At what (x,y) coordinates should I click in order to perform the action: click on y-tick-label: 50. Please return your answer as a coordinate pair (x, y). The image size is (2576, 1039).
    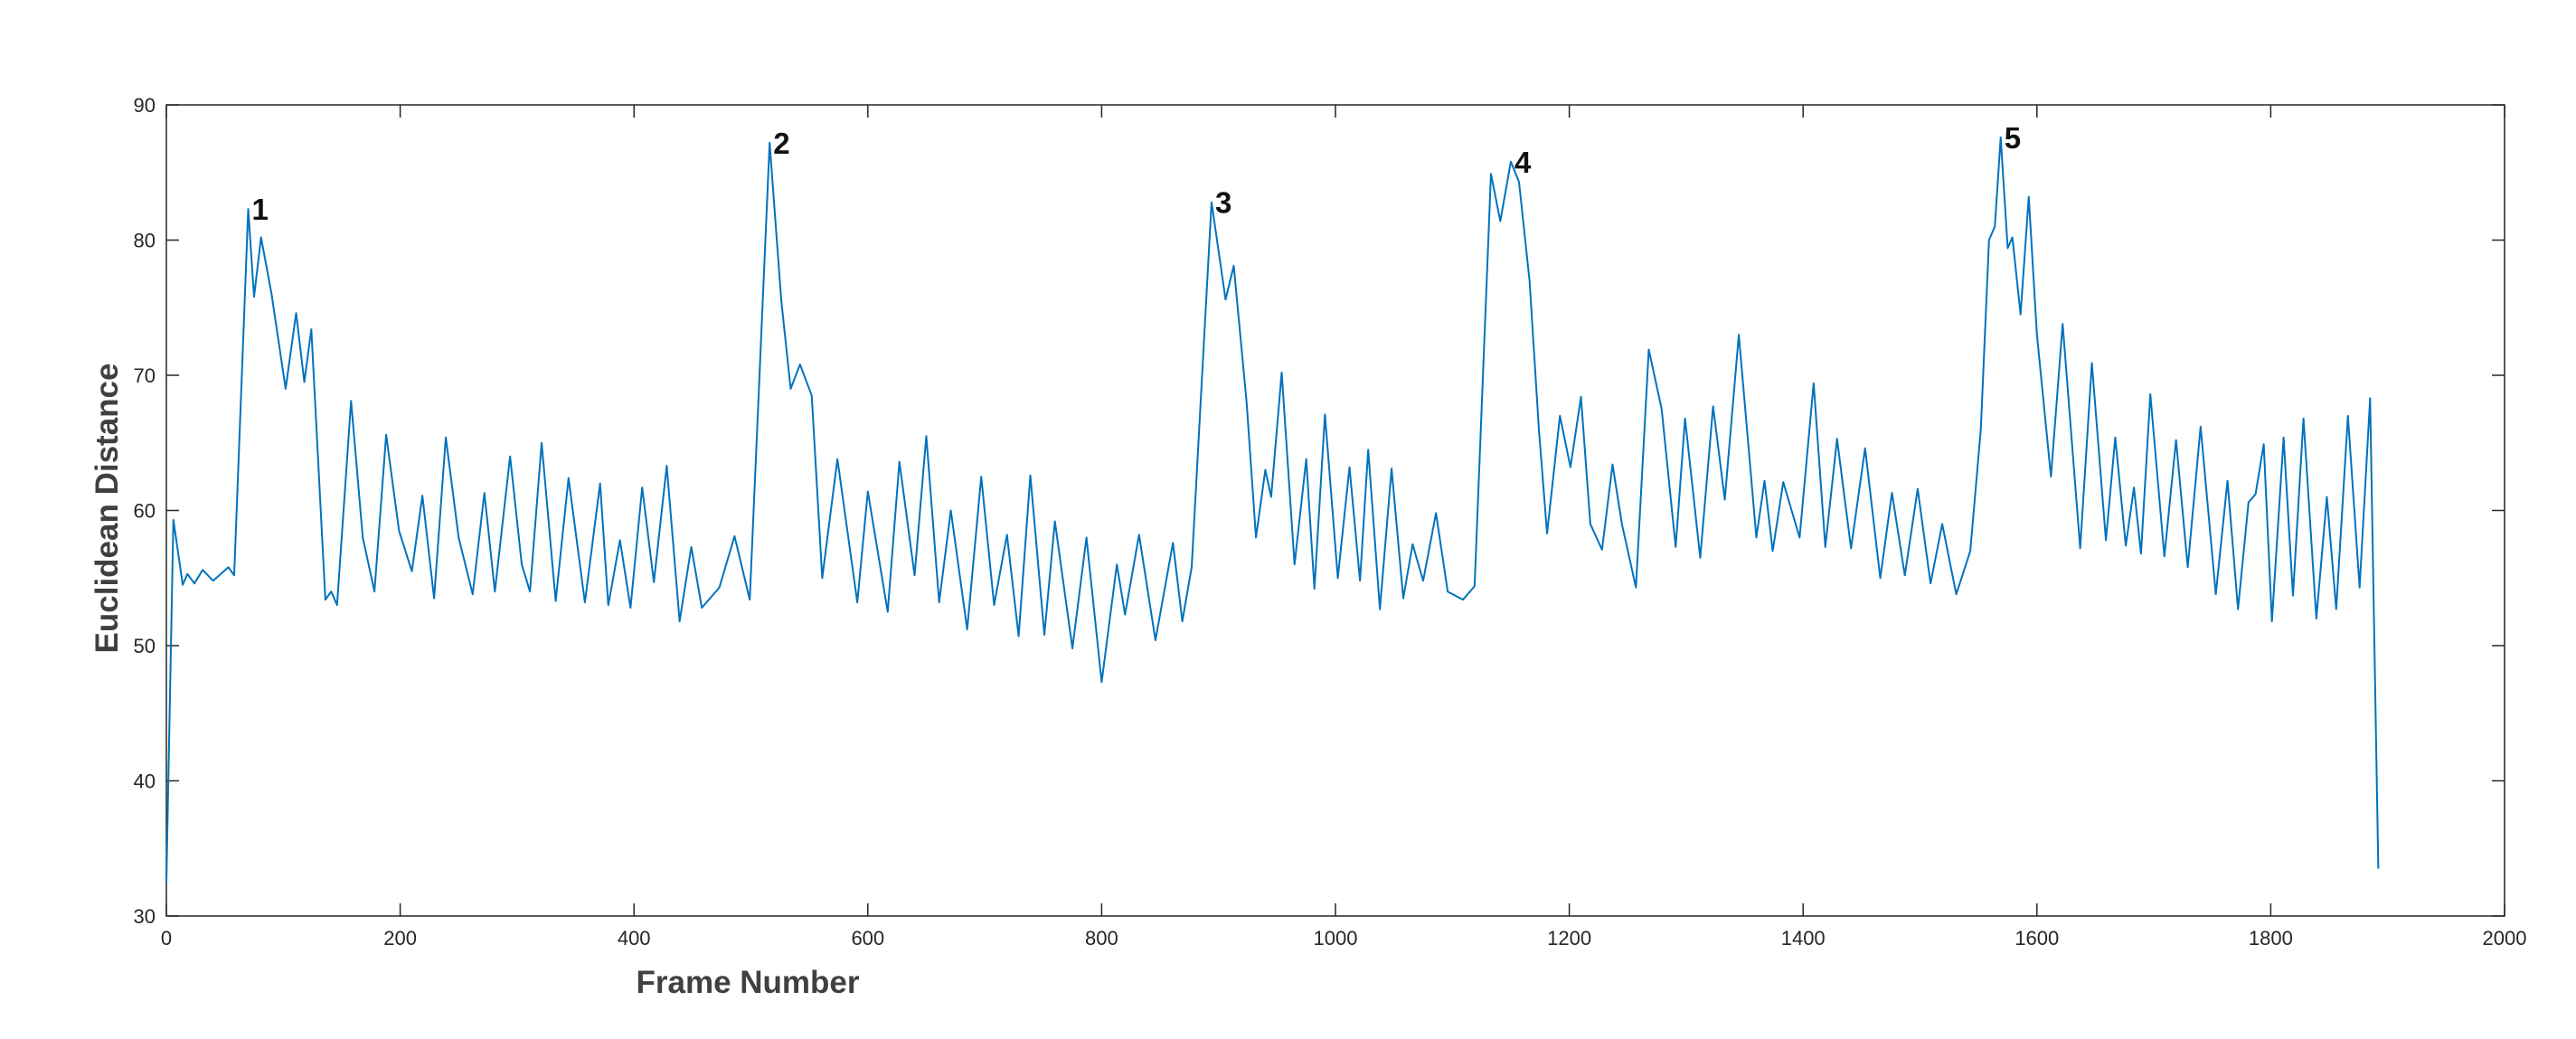
    Looking at the image, I should click on (145, 646).